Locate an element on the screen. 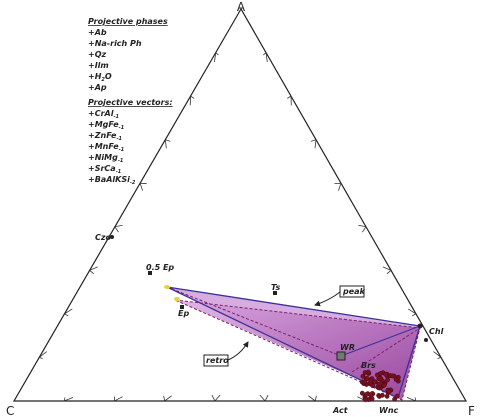 This screenshot has width=480, height=417. point-label: Ep is located at coordinates (183, 313).